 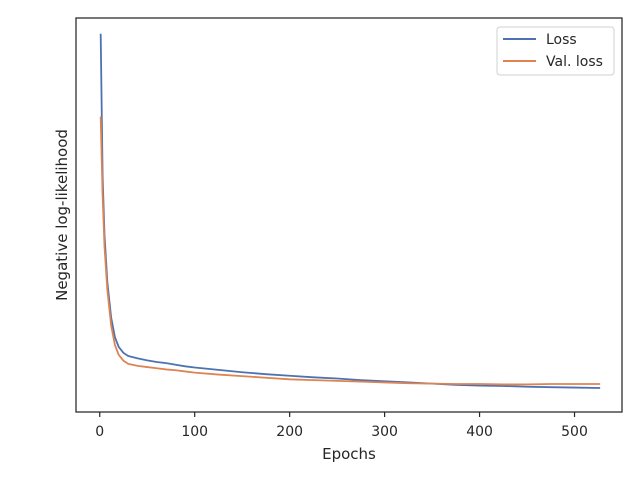 What do you see at coordinates (289, 432) in the screenshot?
I see `x-tick-label: 200` at bounding box center [289, 432].